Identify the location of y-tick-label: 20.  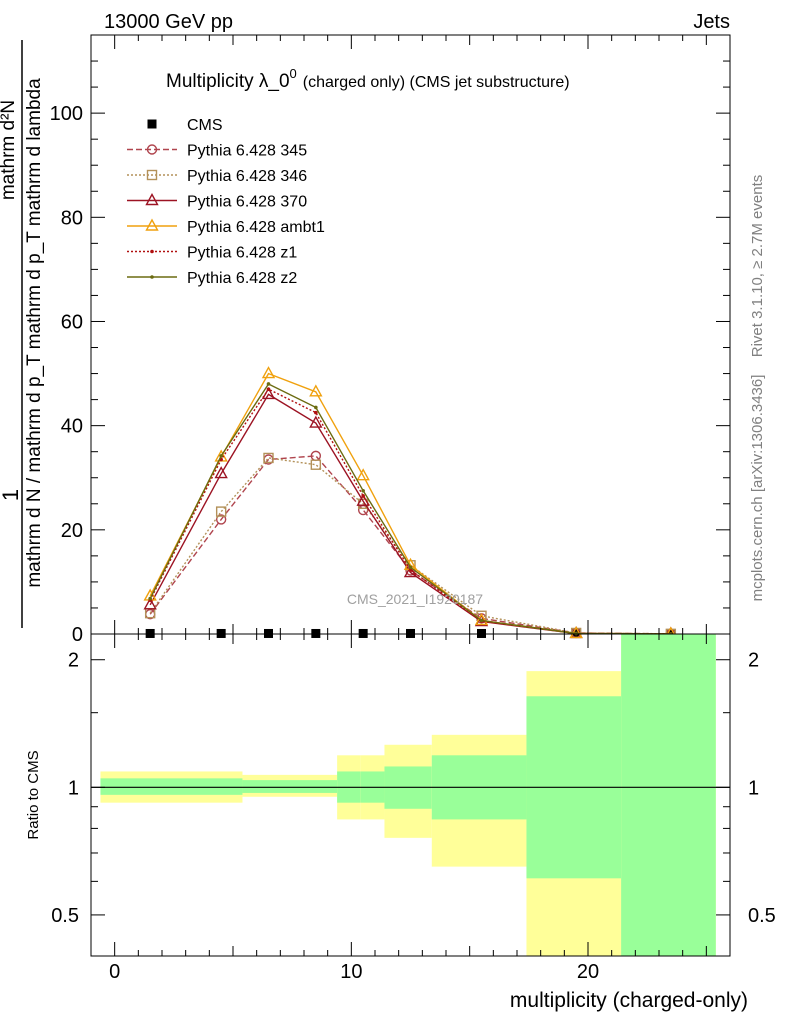
(72, 531).